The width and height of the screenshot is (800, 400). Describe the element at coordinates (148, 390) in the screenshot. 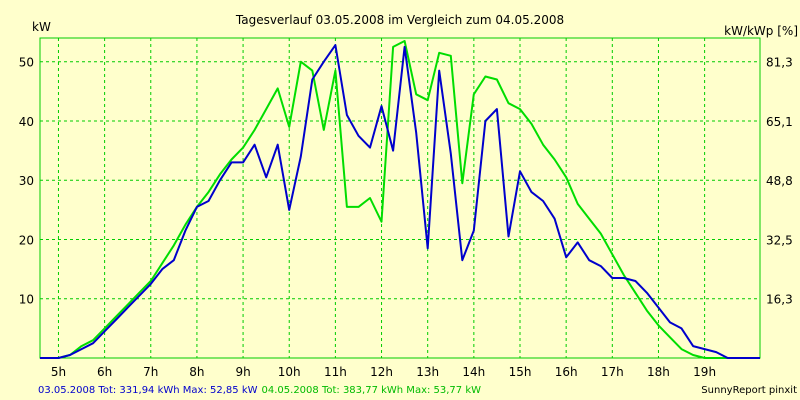

I see `footer-series1-summary: 03.05.2008 Tot: 331,94 kWh Max: 52,85 kW` at that location.